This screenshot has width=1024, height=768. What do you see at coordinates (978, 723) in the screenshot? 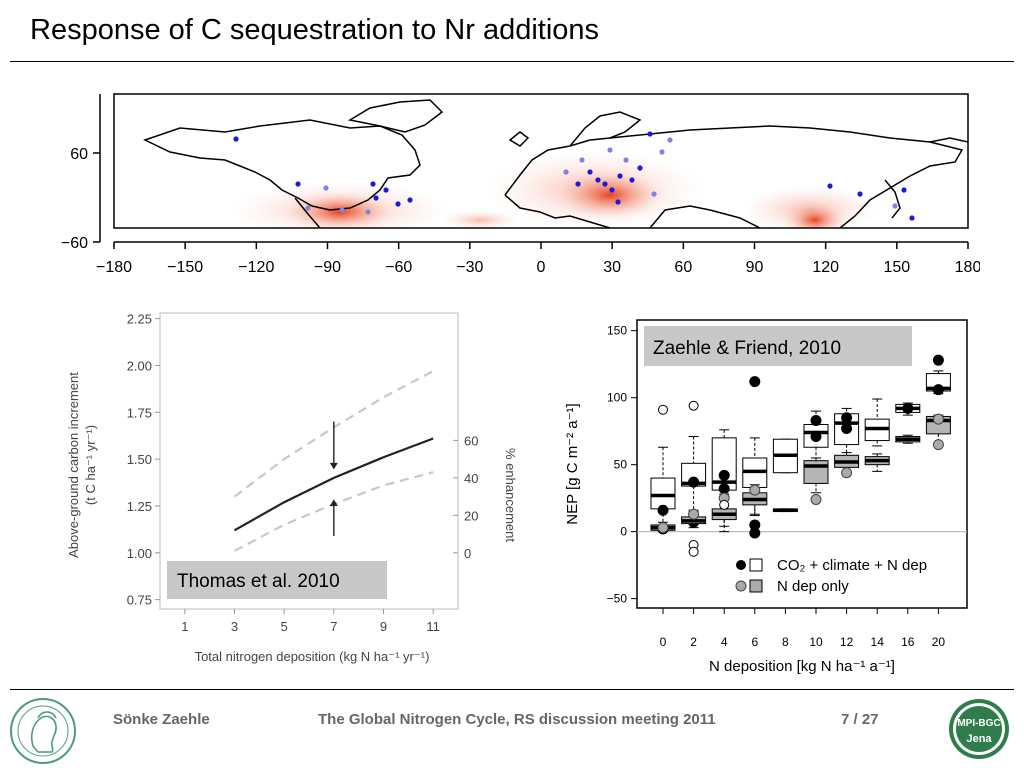
I see `mpi-logo-text-top: MPI-BGC` at bounding box center [978, 723].